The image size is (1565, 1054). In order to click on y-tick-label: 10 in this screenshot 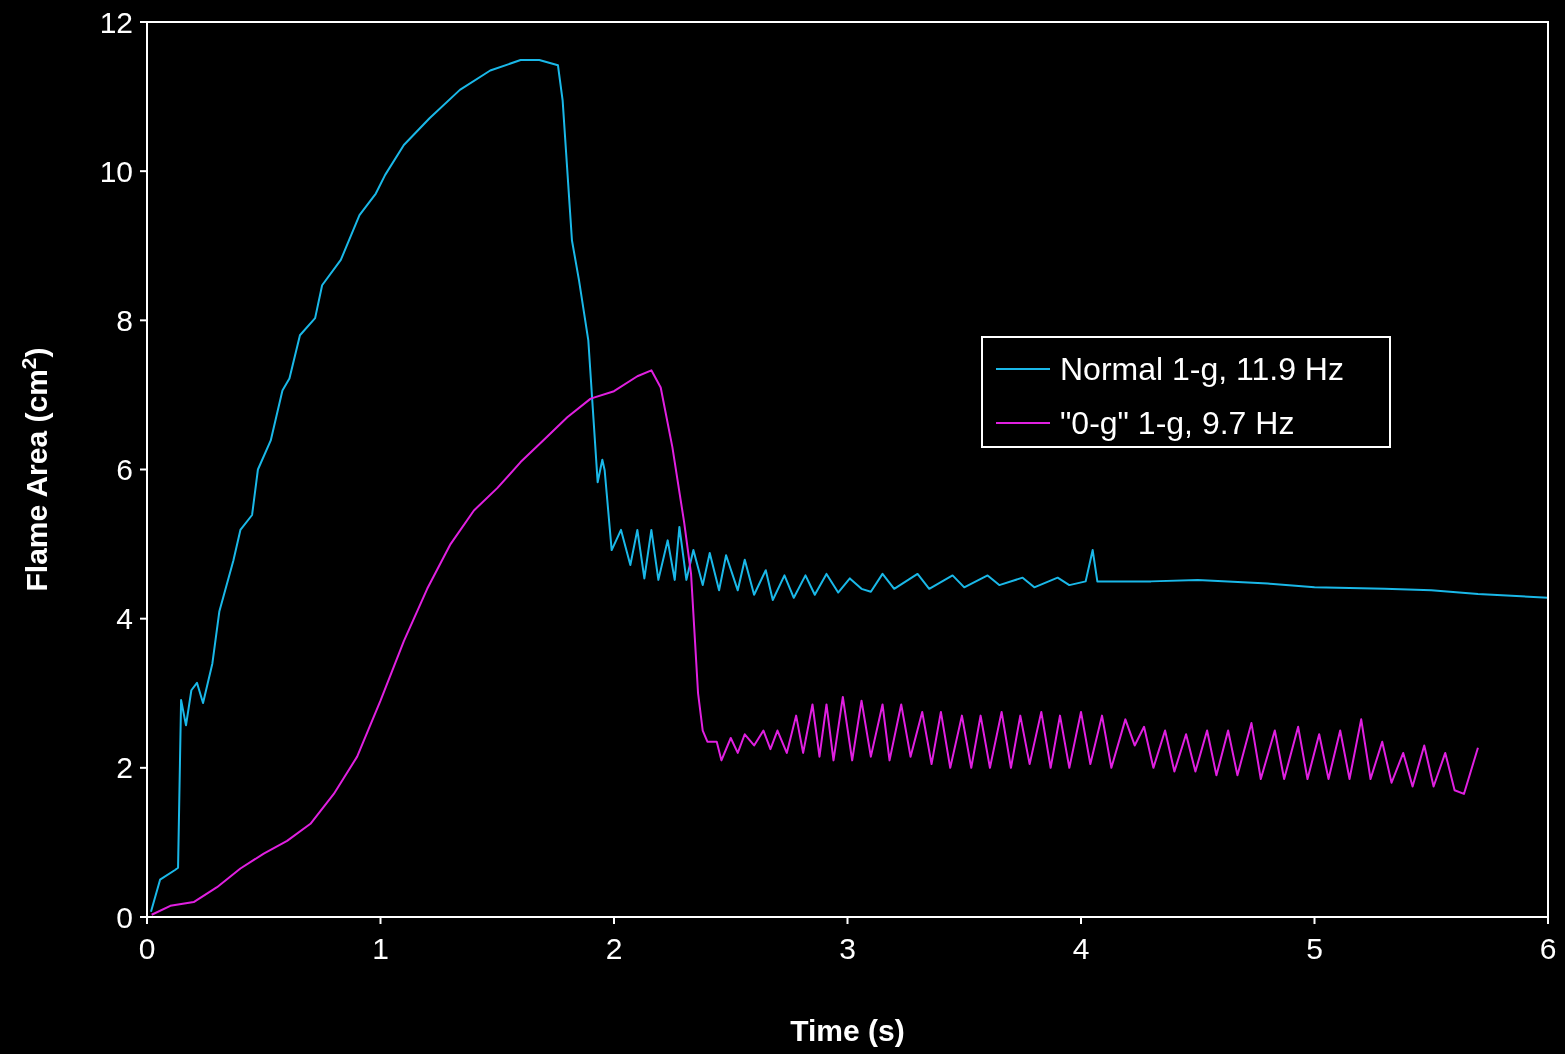, I will do `click(116, 171)`.